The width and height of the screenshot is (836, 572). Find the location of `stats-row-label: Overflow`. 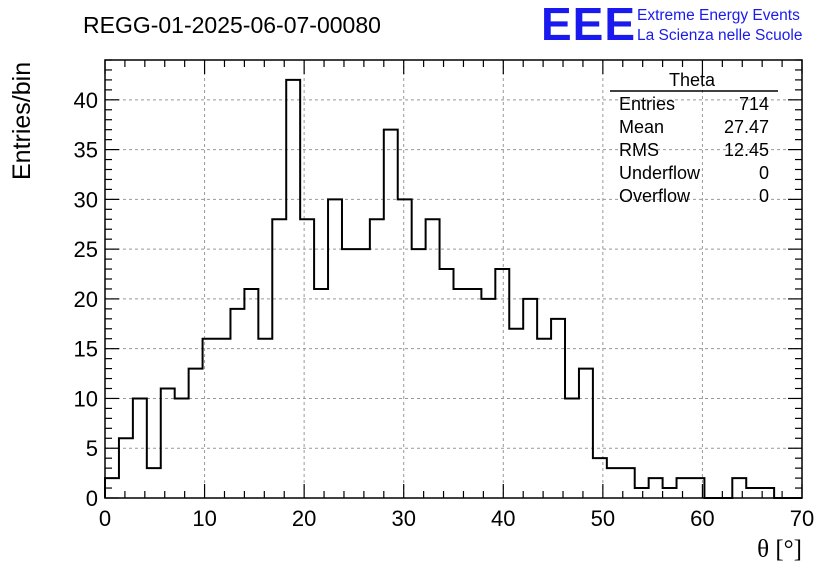

stats-row-label: Overflow is located at coordinates (655, 196).